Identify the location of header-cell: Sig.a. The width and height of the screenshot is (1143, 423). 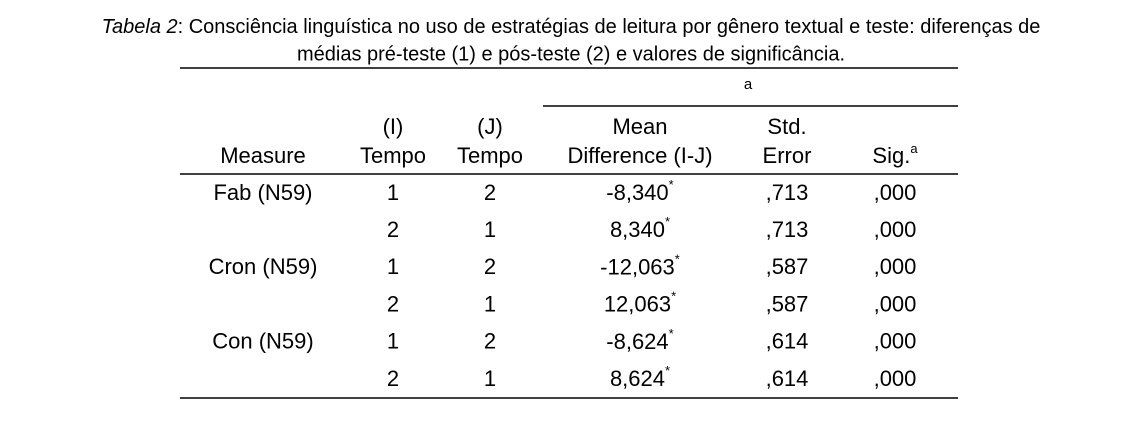
(895, 154).